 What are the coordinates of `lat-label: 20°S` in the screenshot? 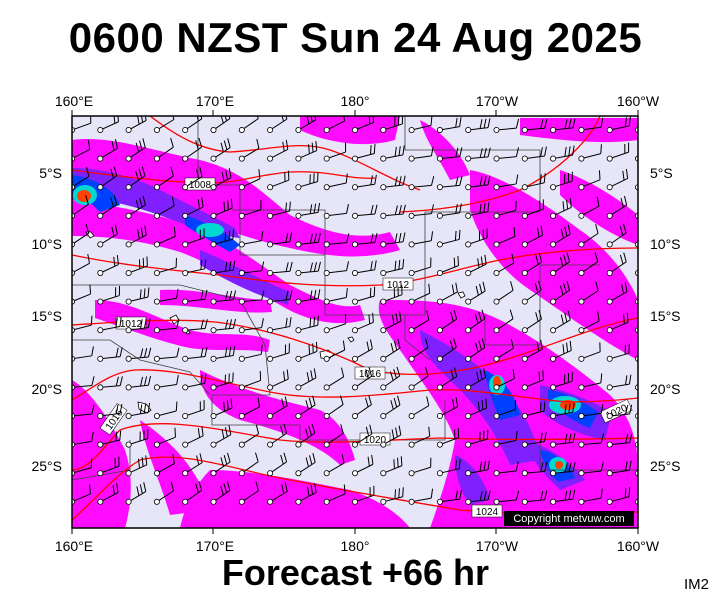 It's located at (46, 389).